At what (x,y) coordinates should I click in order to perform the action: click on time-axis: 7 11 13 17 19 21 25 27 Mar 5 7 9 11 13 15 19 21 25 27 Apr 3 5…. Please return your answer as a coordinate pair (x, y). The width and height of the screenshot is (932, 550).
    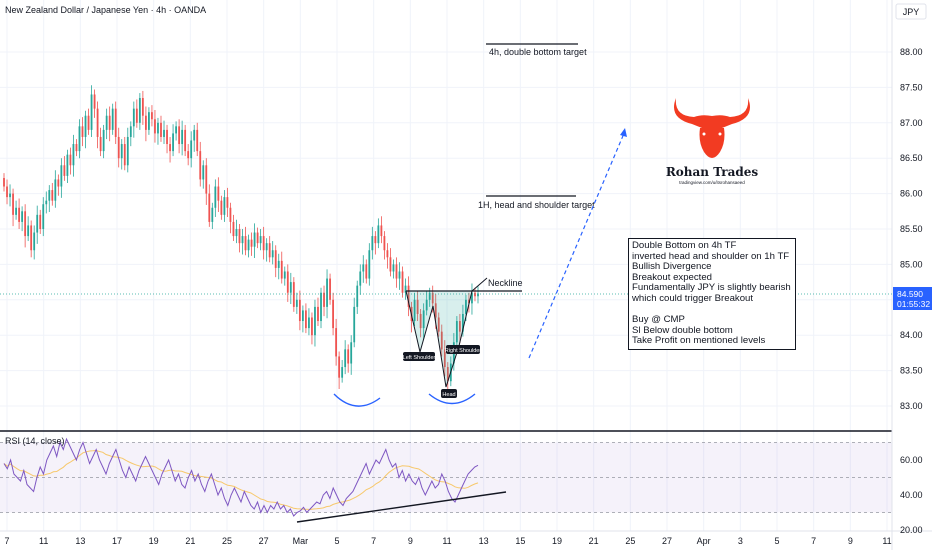
    Looking at the image, I should click on (447, 541).